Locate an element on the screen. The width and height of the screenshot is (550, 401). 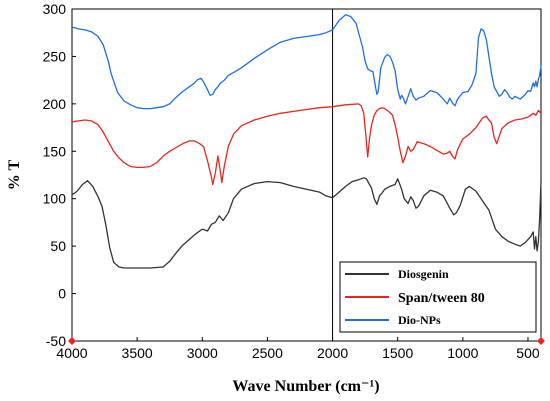
x-tick-label: 1000 is located at coordinates (462, 353).